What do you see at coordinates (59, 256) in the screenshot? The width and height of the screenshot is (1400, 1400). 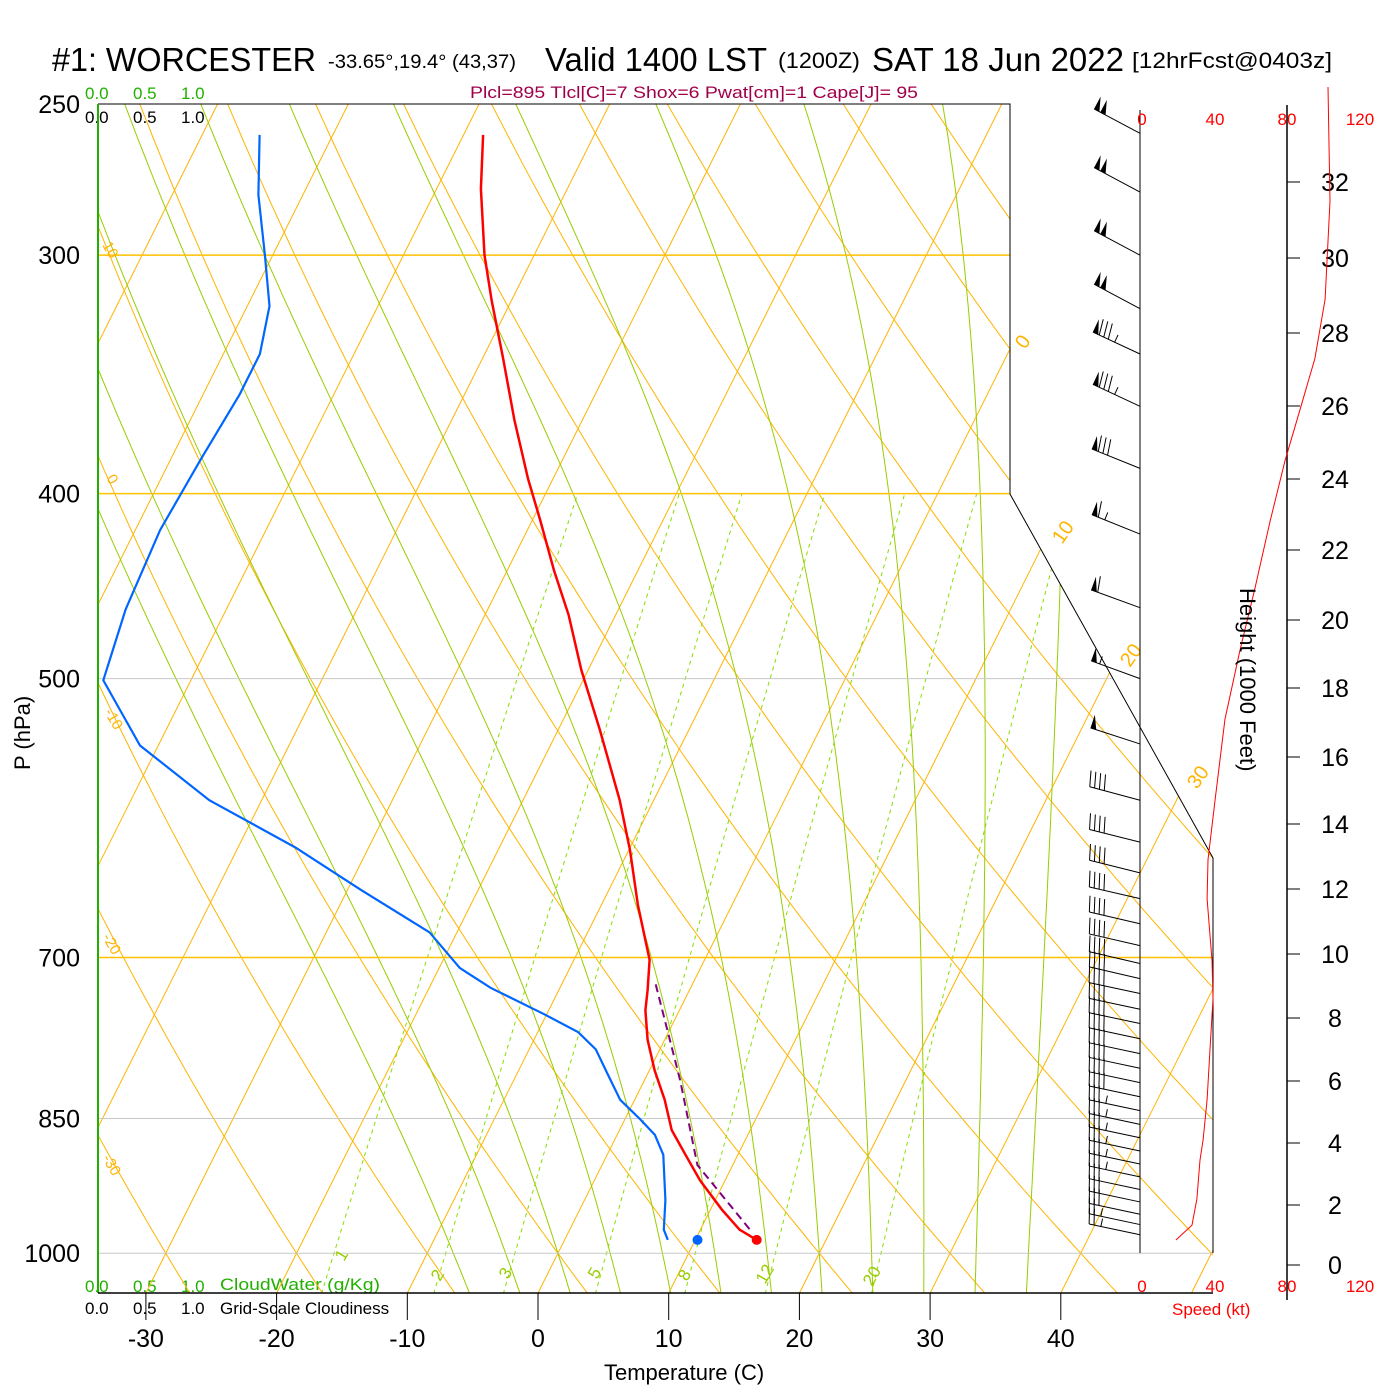 I see `pressure-tick-label: 300` at bounding box center [59, 256].